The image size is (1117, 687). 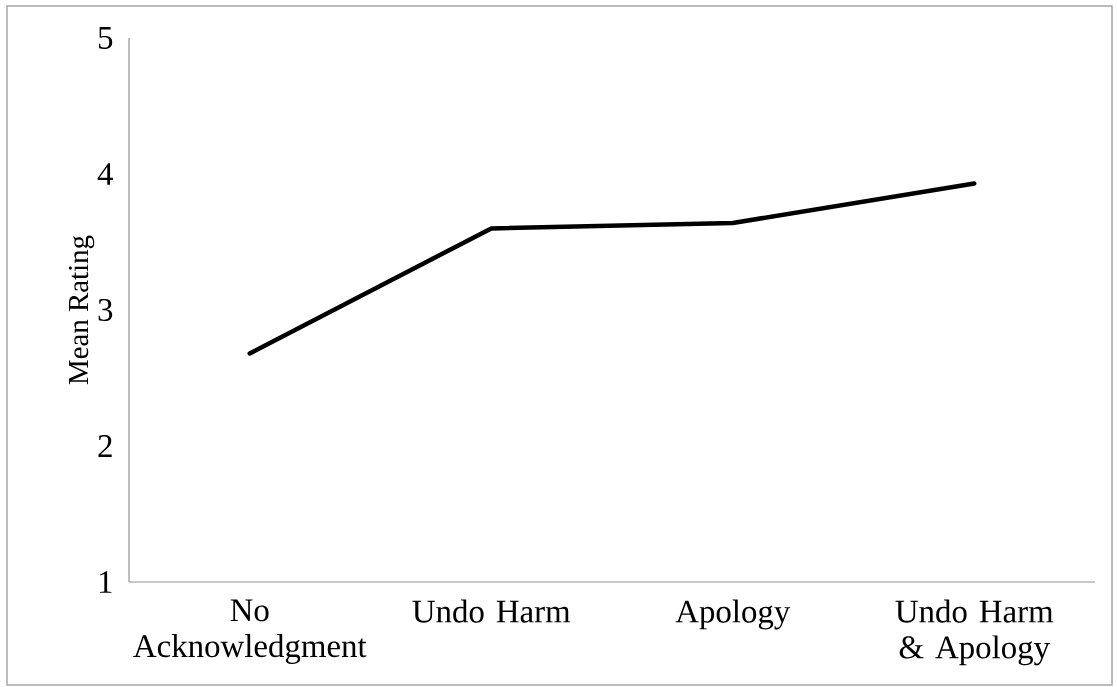 I want to click on y-tick-label: 5, so click(x=105, y=38).